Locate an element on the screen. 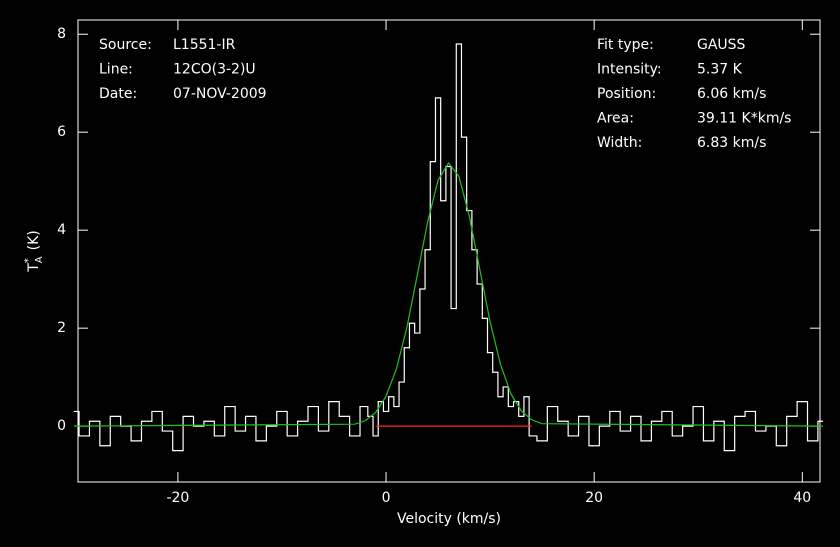  y-label-sup: * is located at coordinates (28, 260).